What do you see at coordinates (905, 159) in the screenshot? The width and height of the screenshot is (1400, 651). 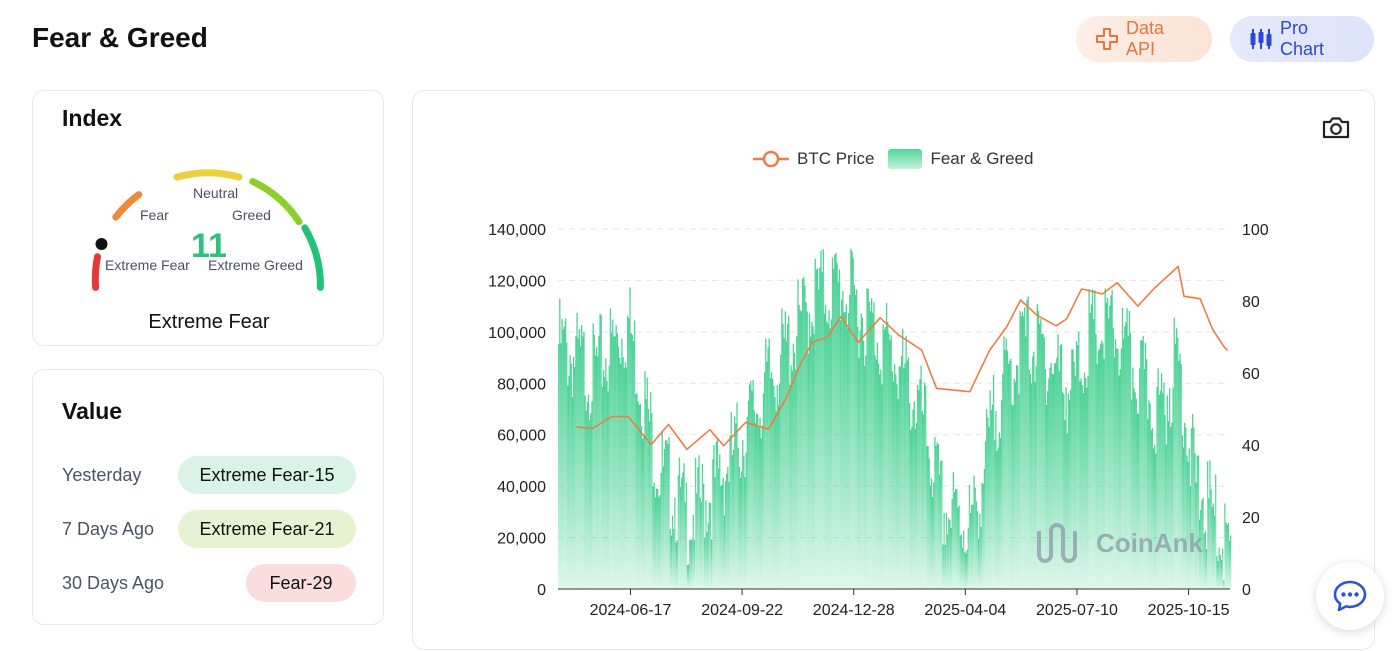 I see `legend-area-swatch` at bounding box center [905, 159].